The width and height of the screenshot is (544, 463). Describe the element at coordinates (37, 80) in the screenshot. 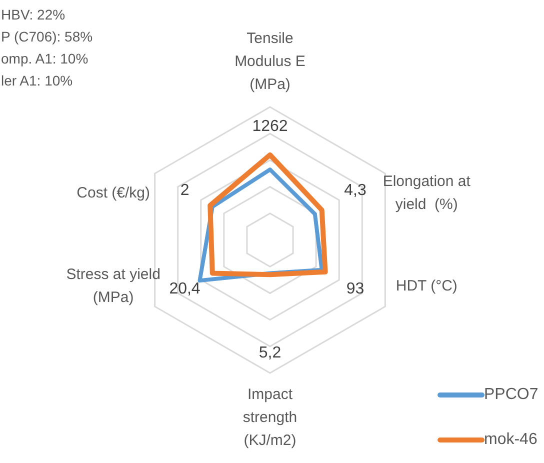

I see `text: ler A1: 10%` at that location.